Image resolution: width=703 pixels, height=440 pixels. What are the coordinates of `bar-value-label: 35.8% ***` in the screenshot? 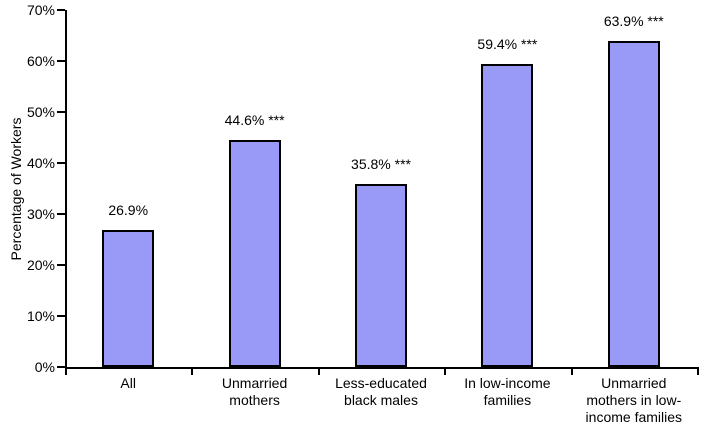 It's located at (381, 164).